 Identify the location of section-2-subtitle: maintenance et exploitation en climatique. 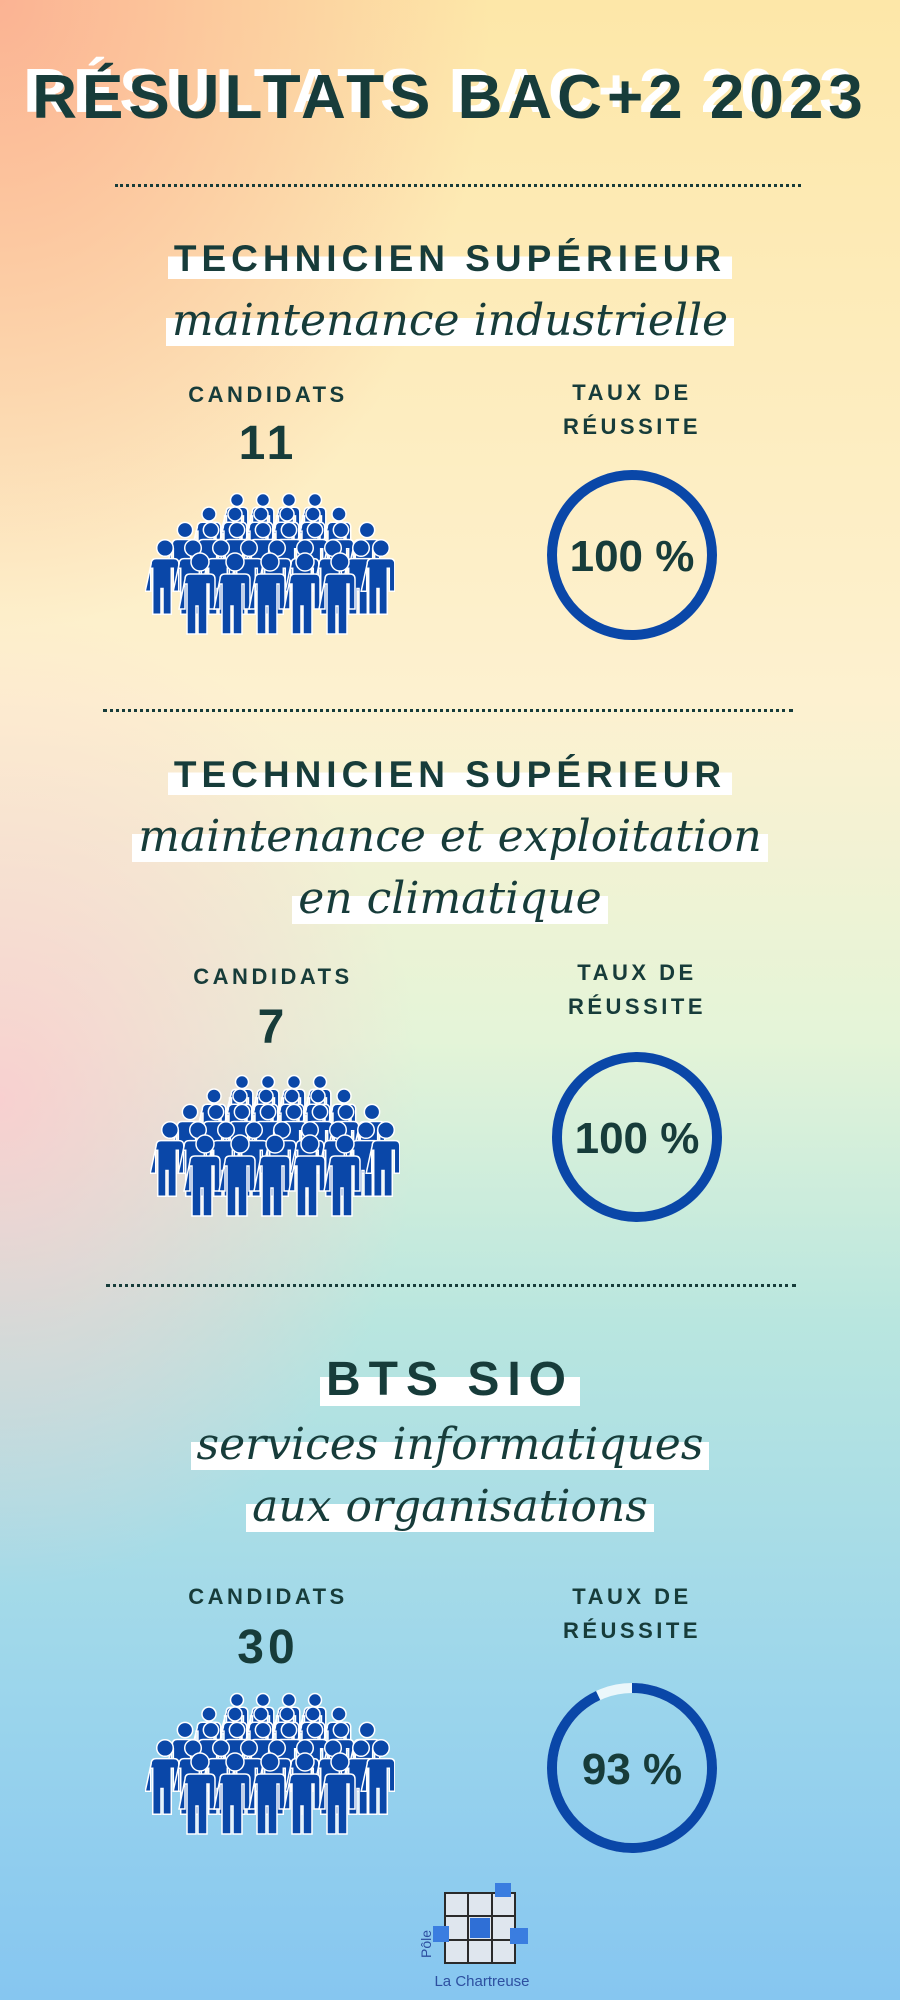
(450, 868).